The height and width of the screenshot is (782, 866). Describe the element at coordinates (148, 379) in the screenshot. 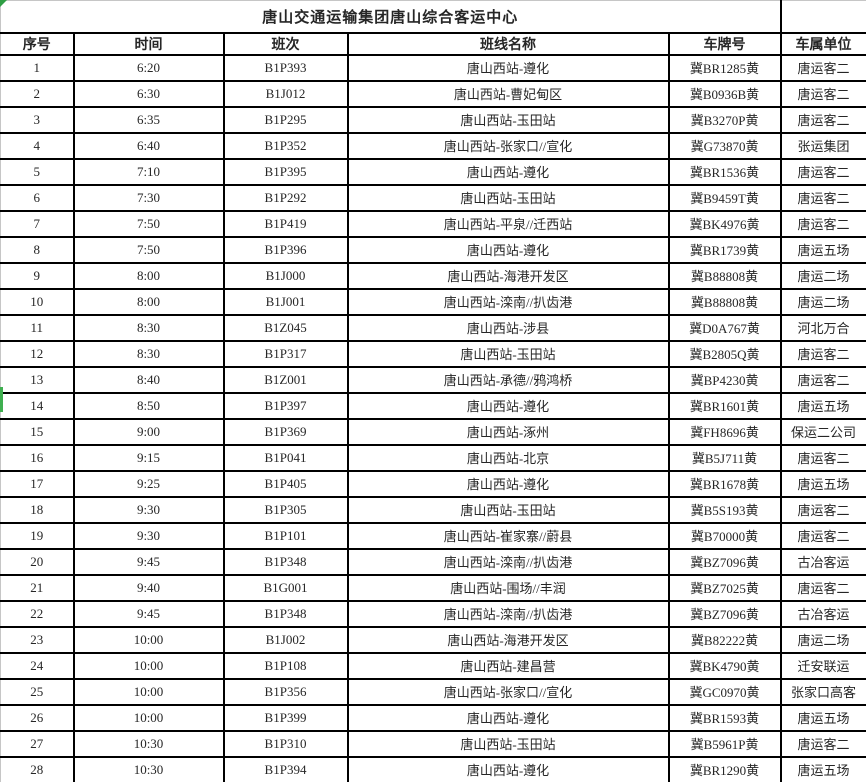

I see `cell-time: 8:40` at that location.